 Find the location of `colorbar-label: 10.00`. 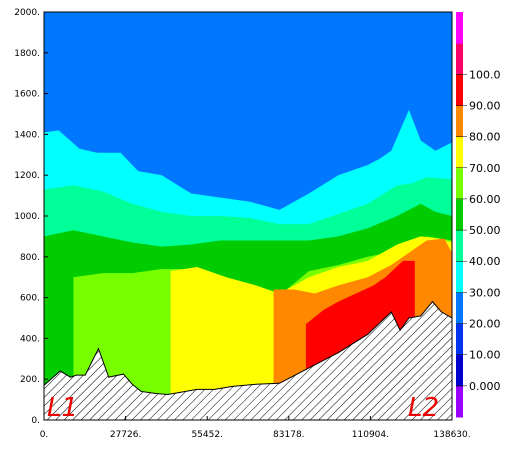

colorbar-label: 10.00 is located at coordinates (485, 355).